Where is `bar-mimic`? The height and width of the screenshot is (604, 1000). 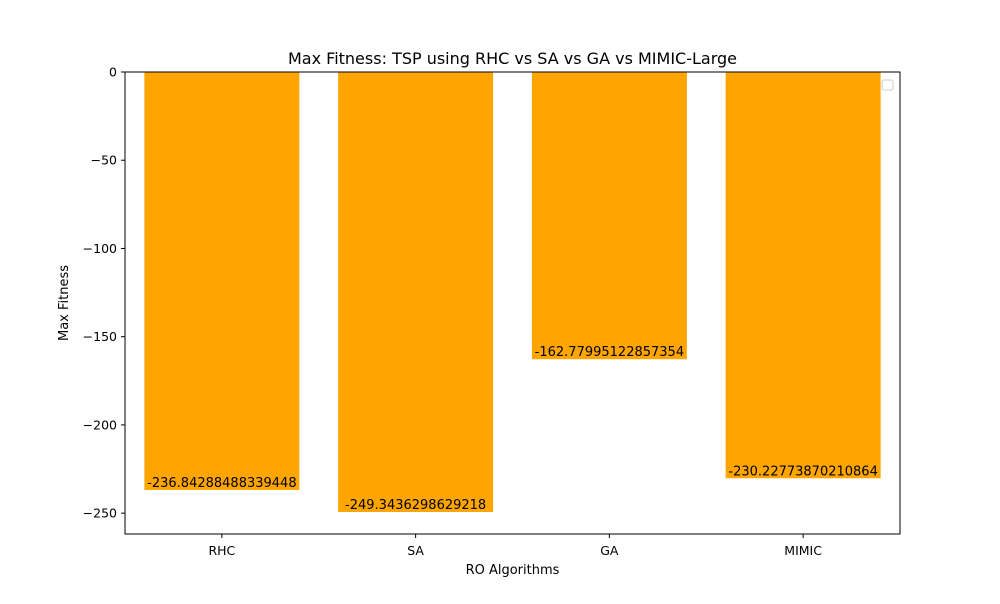 bar-mimic is located at coordinates (803, 275).